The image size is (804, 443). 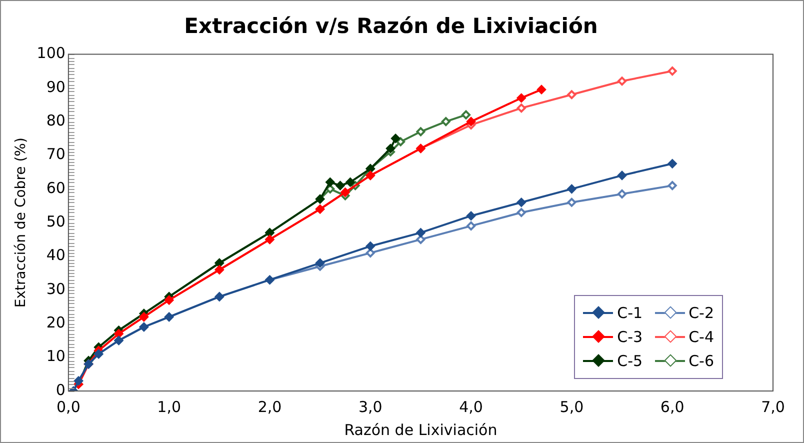 I want to click on x-tick-label: 2,0, so click(x=270, y=407).